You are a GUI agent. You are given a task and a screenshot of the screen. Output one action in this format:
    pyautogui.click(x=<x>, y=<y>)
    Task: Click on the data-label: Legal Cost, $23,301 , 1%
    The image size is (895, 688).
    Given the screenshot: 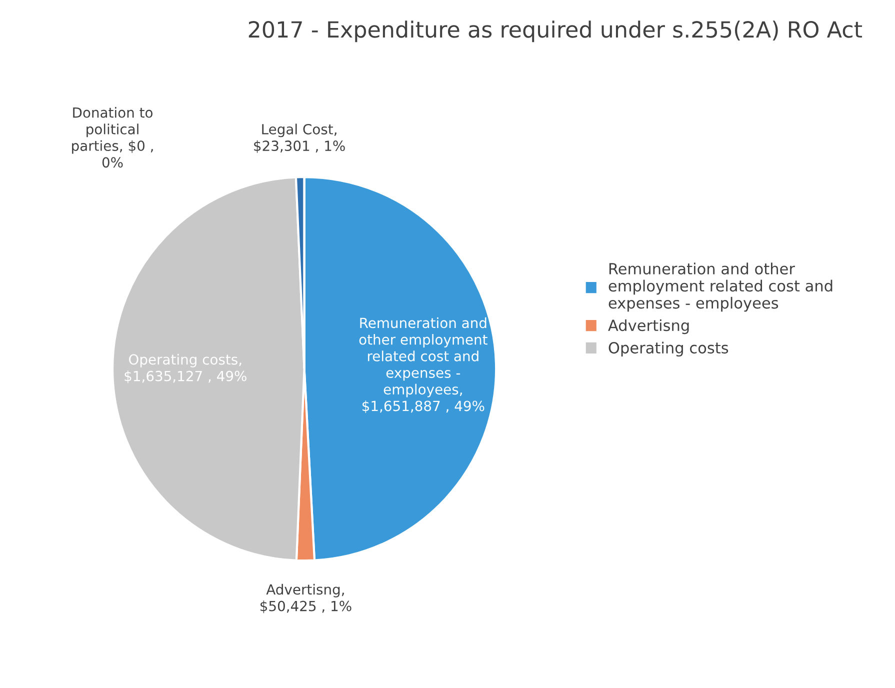 What is the action you would take?
    pyautogui.click(x=299, y=138)
    